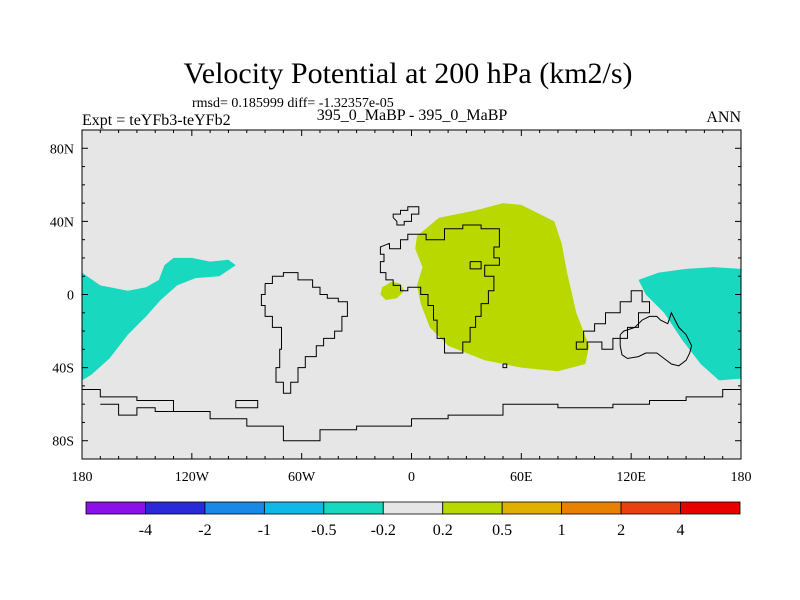 Image resolution: width=800 pixels, height=600 pixels. Describe the element at coordinates (247, 404) in the screenshot. I see `coastline-small-island-pacific` at that location.